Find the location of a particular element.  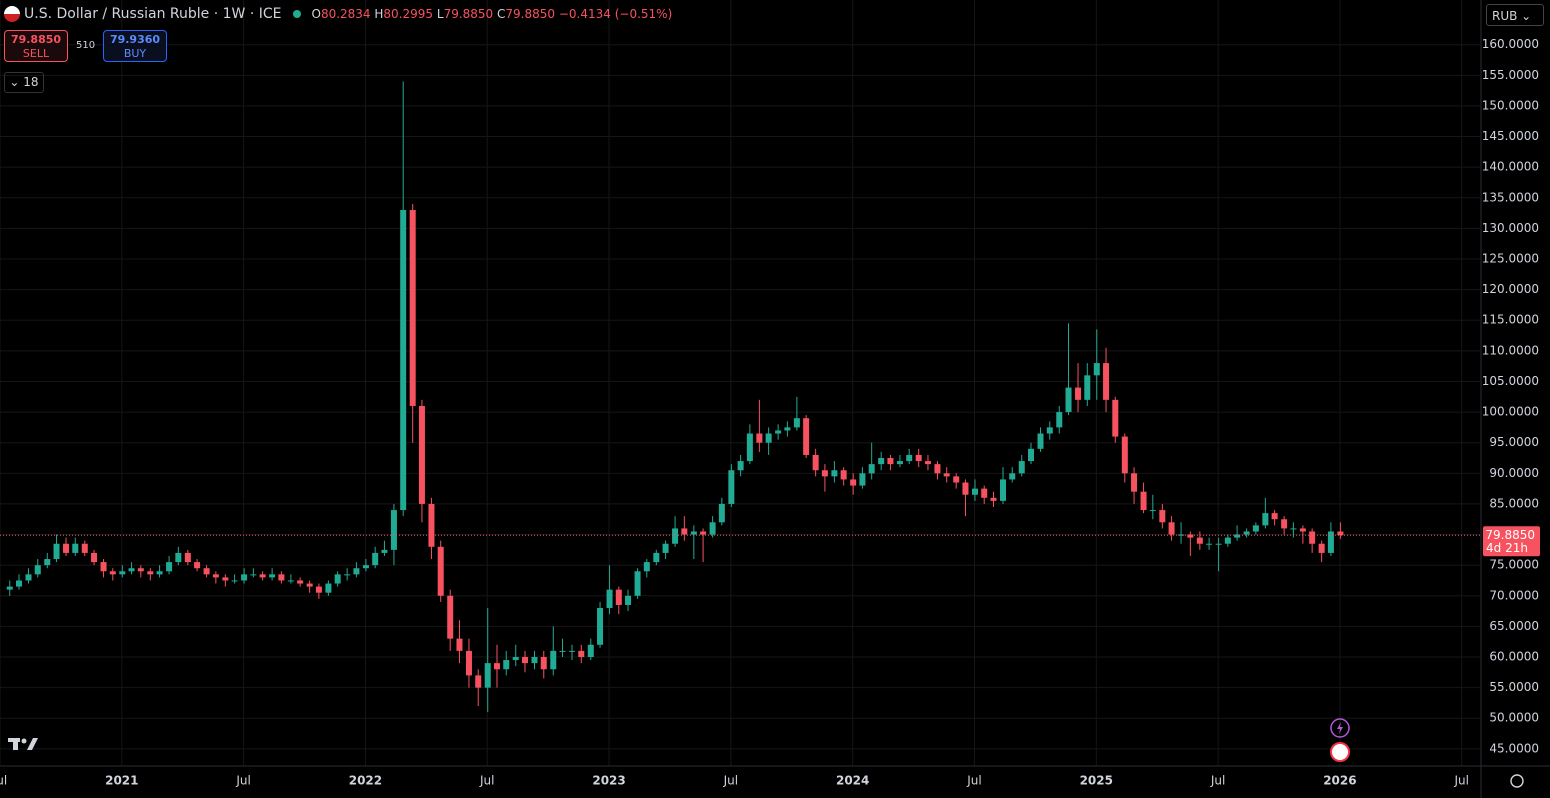

indicators-toggle: ⌄ 18 is located at coordinates (24, 82).